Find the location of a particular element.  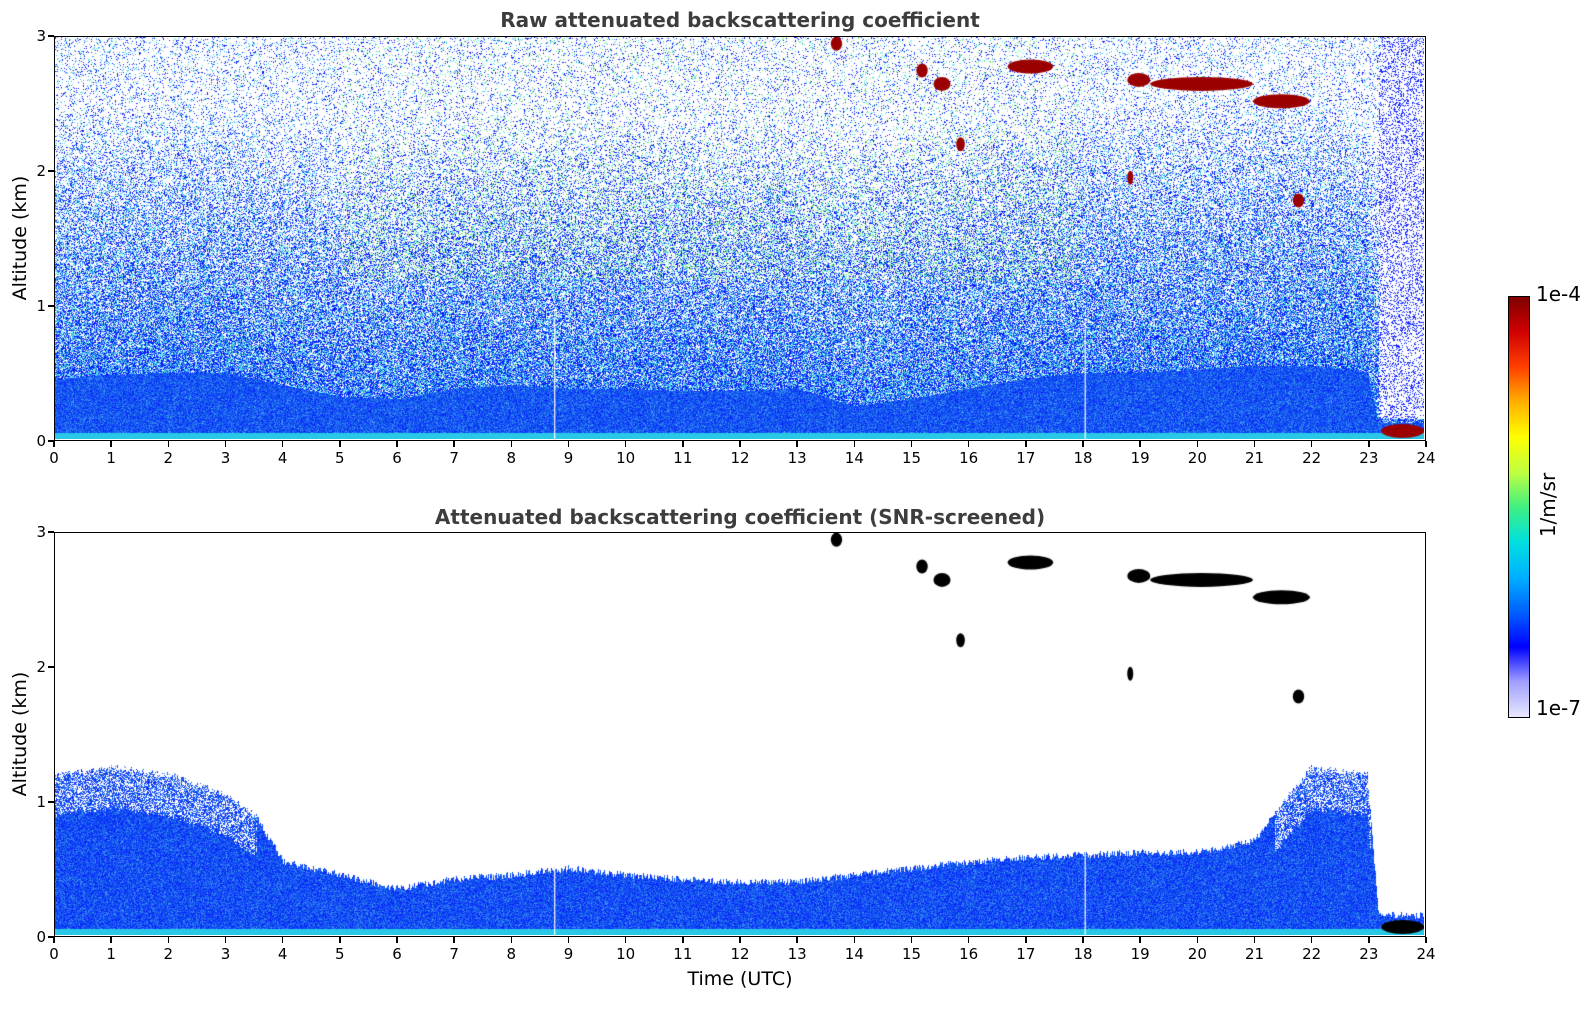

colorbar-title: 1/m/sr is located at coordinates (1548, 505).